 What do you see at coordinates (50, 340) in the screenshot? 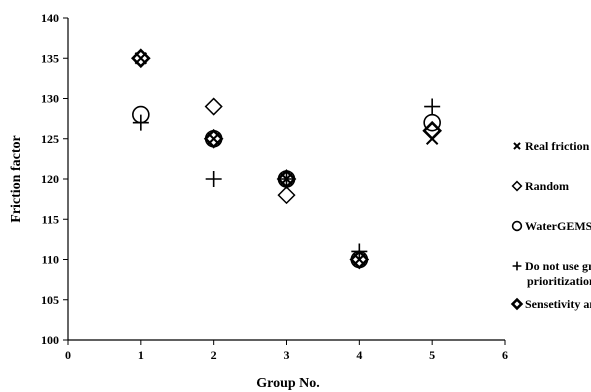
I see `y-tick-label: 100` at bounding box center [50, 340].